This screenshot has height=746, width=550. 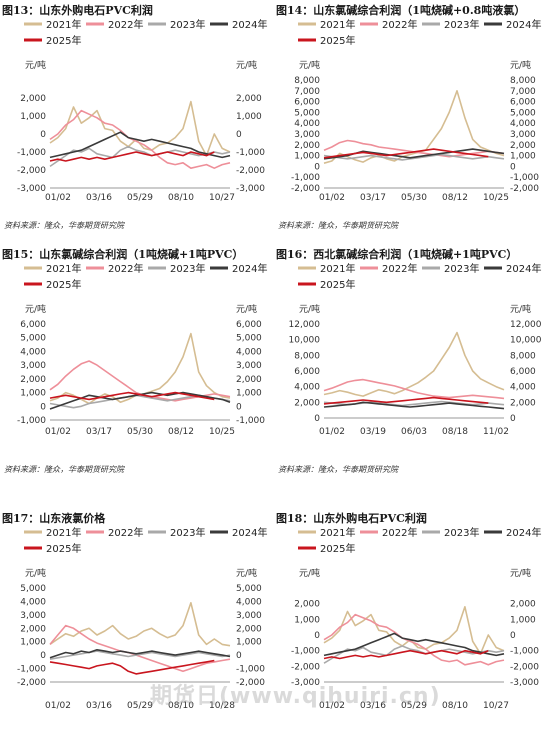 What do you see at coordinates (307, 92) in the screenshot?
I see `y-tick-label-left: 7,000` at bounding box center [307, 92].